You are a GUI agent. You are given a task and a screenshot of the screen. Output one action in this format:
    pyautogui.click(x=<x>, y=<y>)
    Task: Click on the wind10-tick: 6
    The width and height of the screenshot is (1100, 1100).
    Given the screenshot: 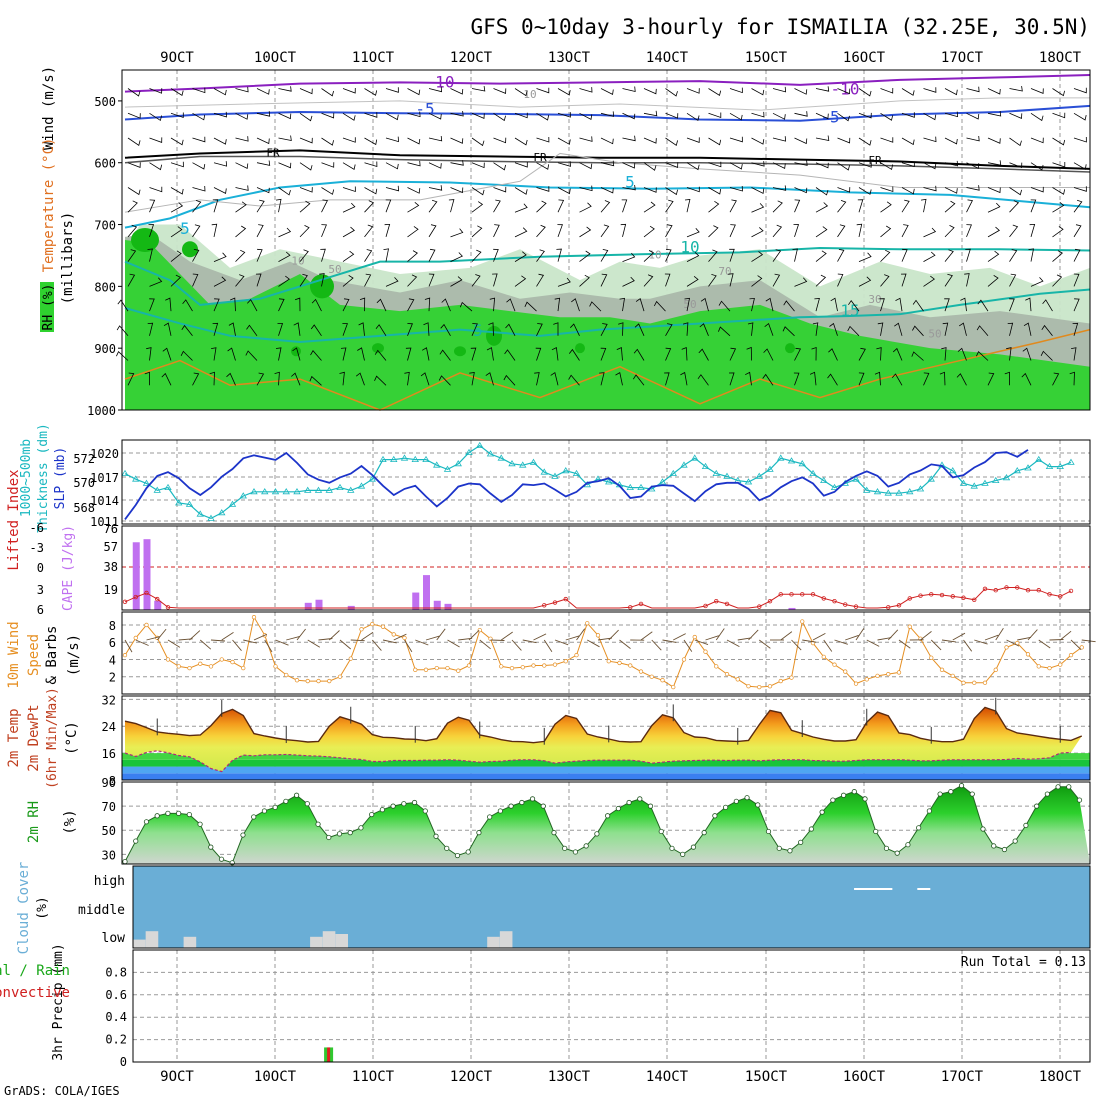 What is the action you would take?
    pyautogui.click(x=112, y=643)
    